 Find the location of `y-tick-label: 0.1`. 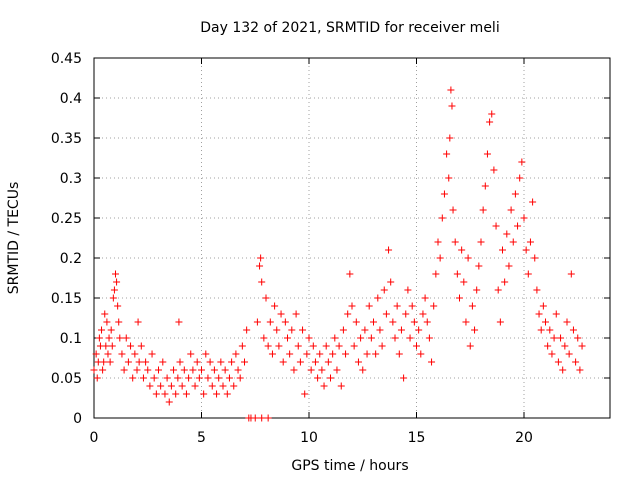

y-tick-label: 0.1 is located at coordinates (71, 339).